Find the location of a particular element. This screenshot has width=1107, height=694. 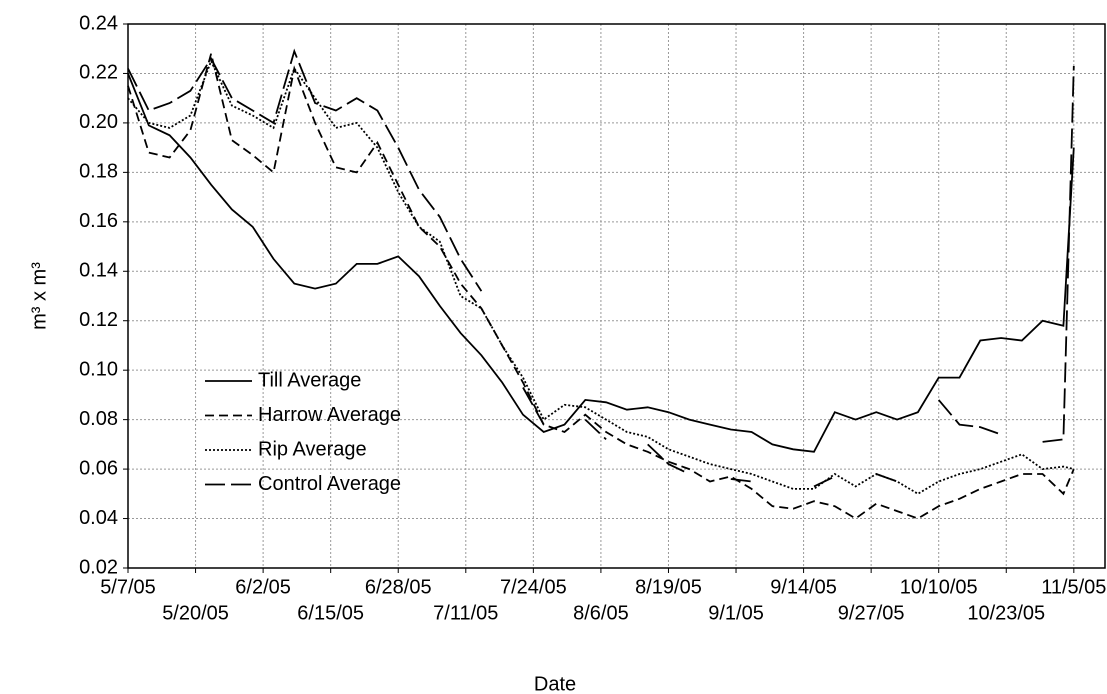

y-tick-label: 0.14 is located at coordinates (98, 271).